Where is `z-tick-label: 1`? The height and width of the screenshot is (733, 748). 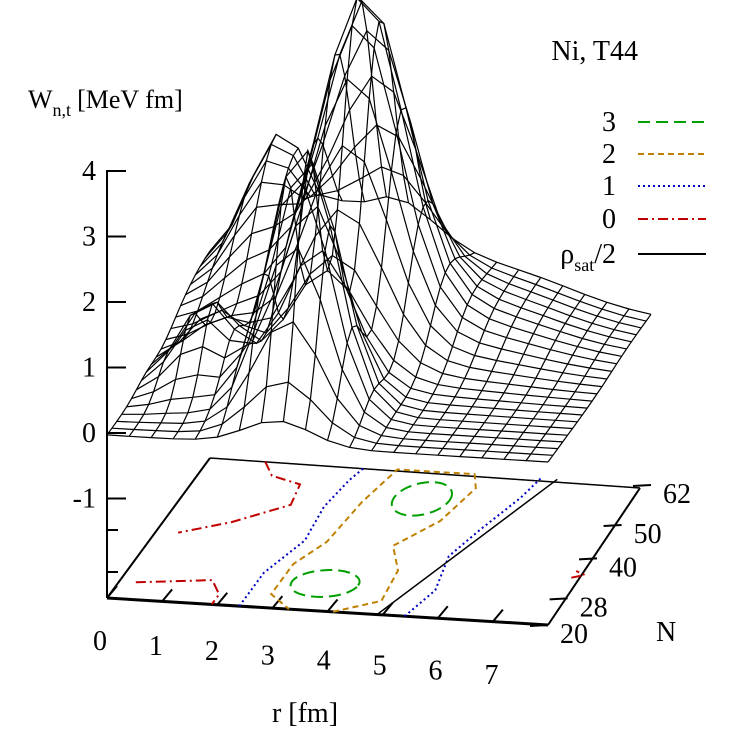
z-tick-label: 1 is located at coordinates (89, 368).